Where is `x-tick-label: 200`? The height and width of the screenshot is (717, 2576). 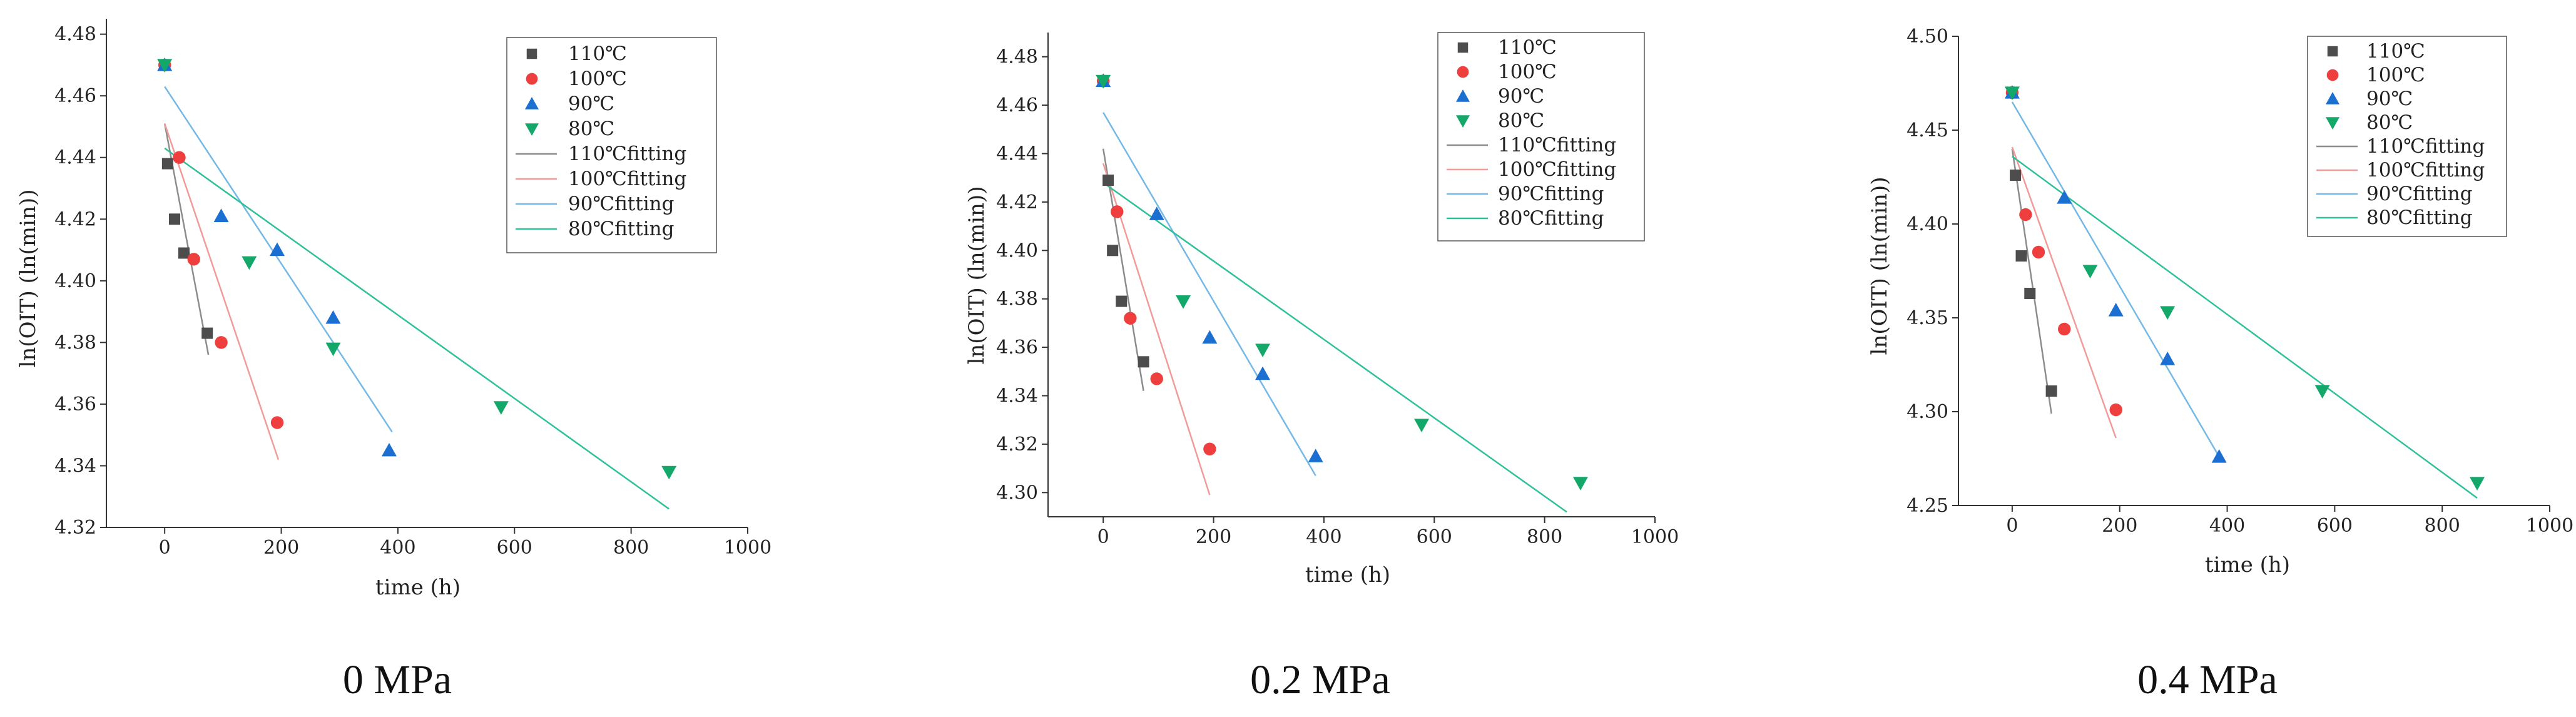
x-tick-label: 200 is located at coordinates (2119, 526).